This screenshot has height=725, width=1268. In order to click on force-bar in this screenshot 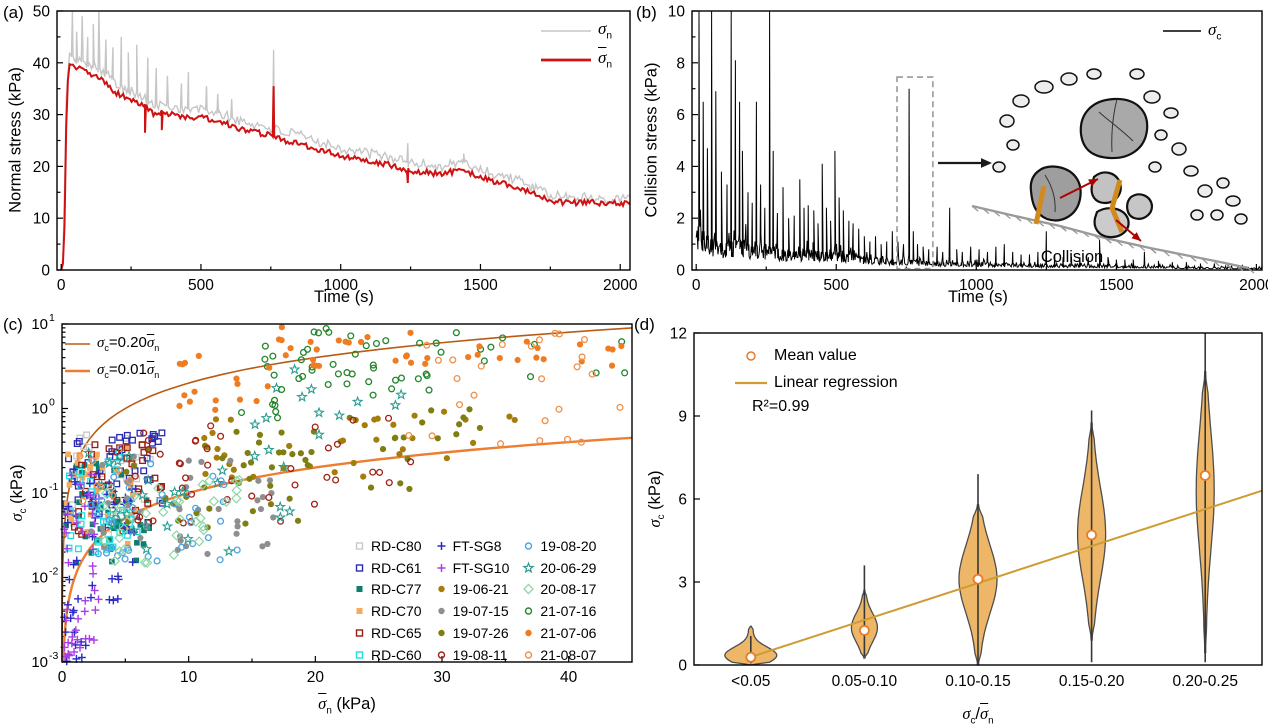, I will do `click(1117, 206)`.